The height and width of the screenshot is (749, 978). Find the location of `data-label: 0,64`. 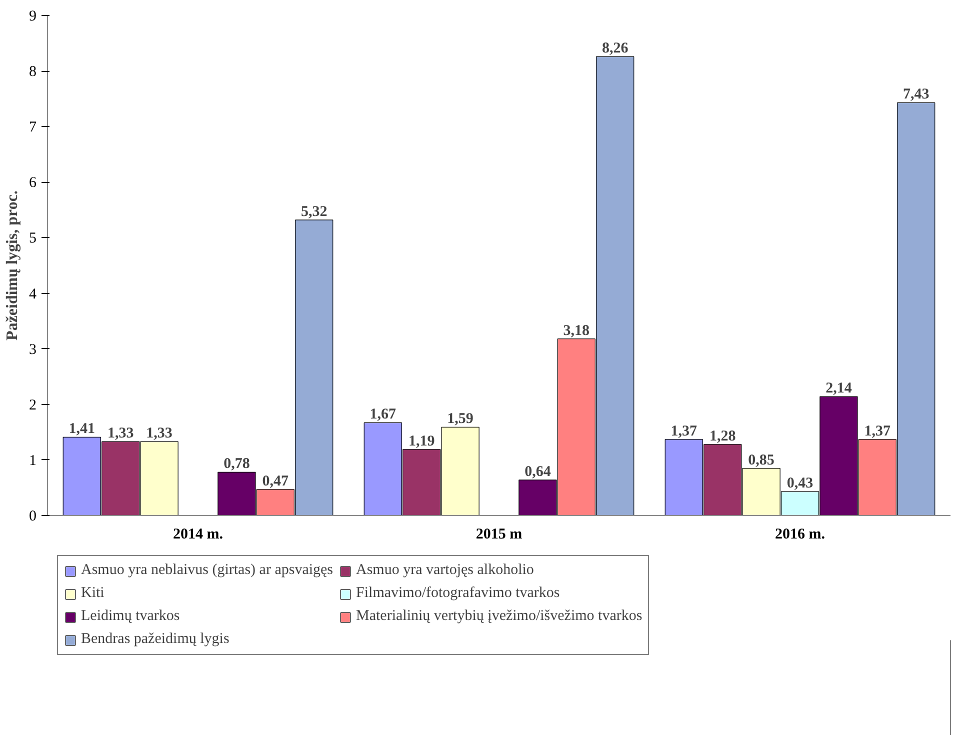

data-label: 0,64 is located at coordinates (538, 472).